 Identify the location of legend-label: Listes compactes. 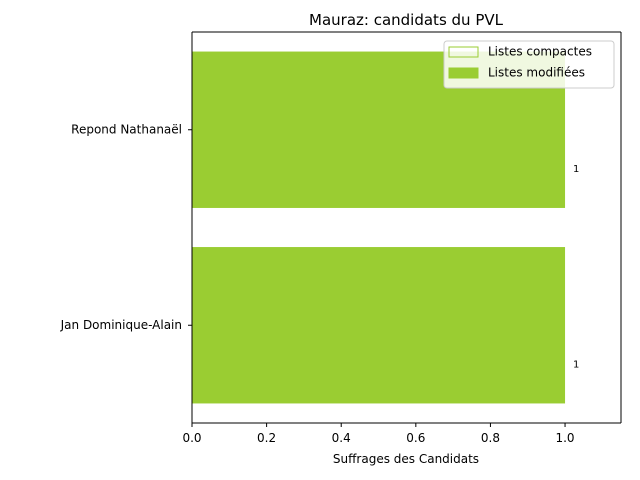
(540, 52).